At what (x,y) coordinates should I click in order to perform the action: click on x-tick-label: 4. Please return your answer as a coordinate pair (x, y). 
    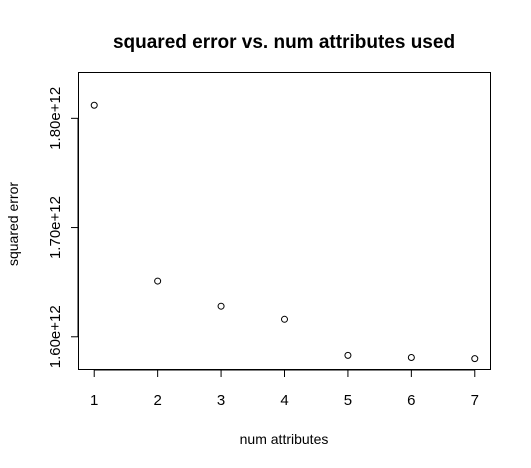
    Looking at the image, I should click on (284, 400).